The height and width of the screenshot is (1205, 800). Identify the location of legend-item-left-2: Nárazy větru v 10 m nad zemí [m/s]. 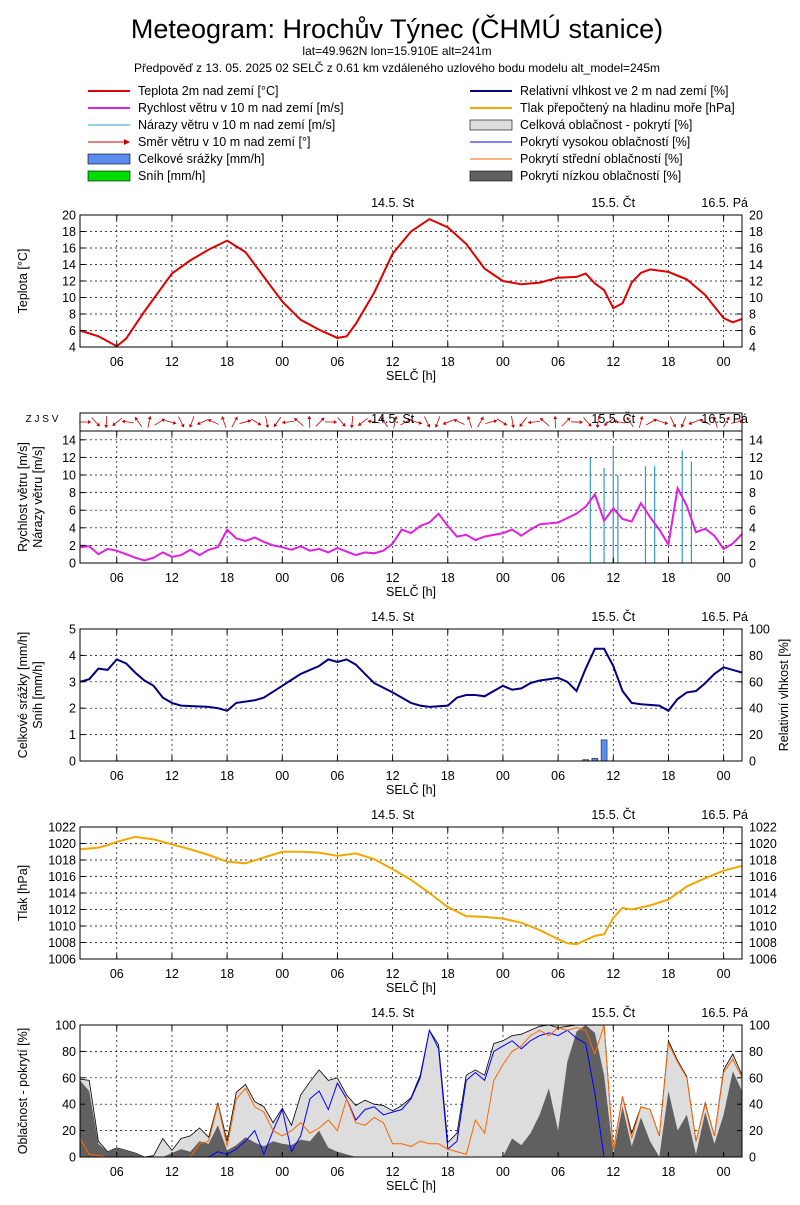
(211, 125).